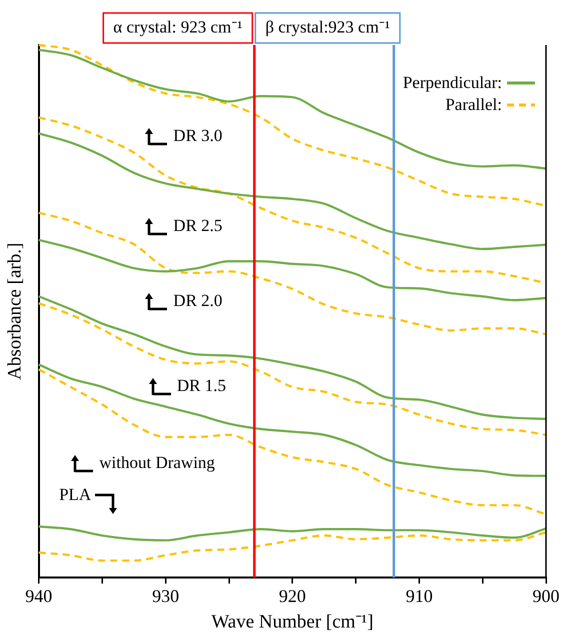  Describe the element at coordinates (166, 596) in the screenshot. I see `x-tick-label: 930` at that location.